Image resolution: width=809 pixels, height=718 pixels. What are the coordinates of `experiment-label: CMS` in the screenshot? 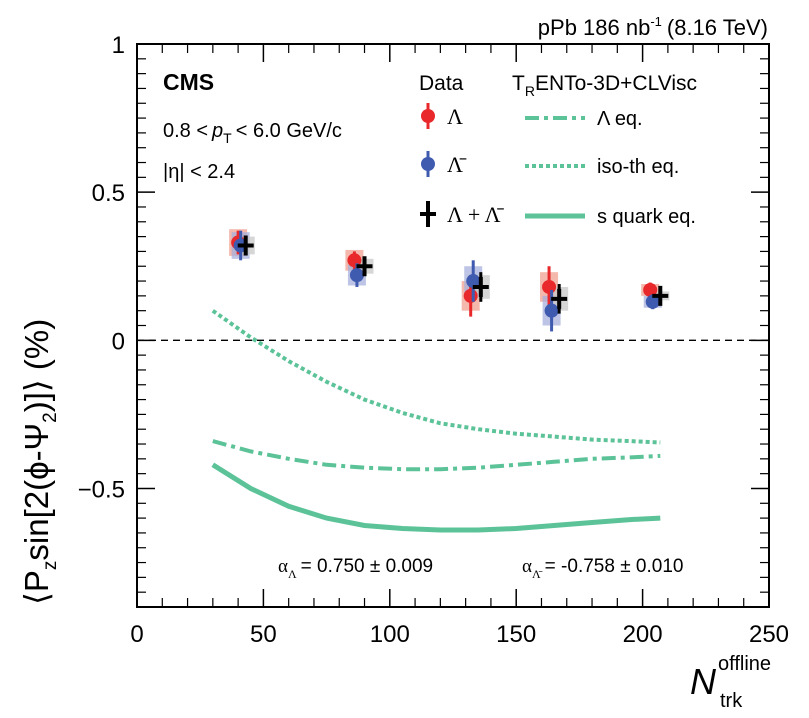 It's located at (188, 82).